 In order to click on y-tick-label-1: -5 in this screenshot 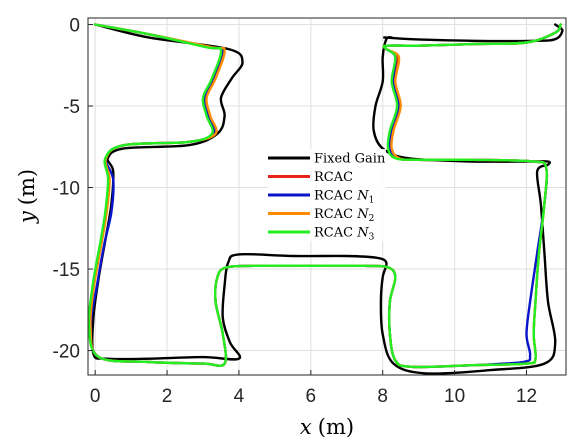, I will do `click(71, 107)`.